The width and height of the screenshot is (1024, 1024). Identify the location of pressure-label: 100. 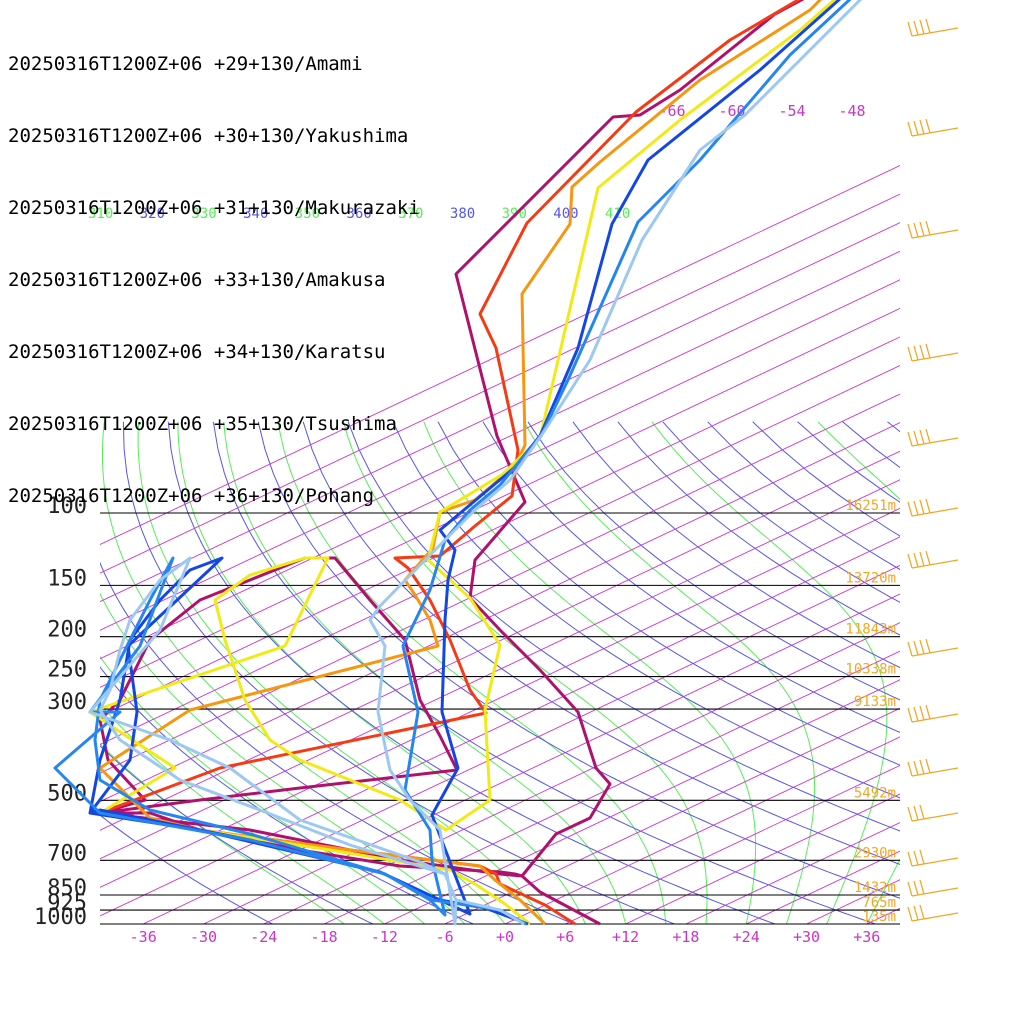
(67, 506).